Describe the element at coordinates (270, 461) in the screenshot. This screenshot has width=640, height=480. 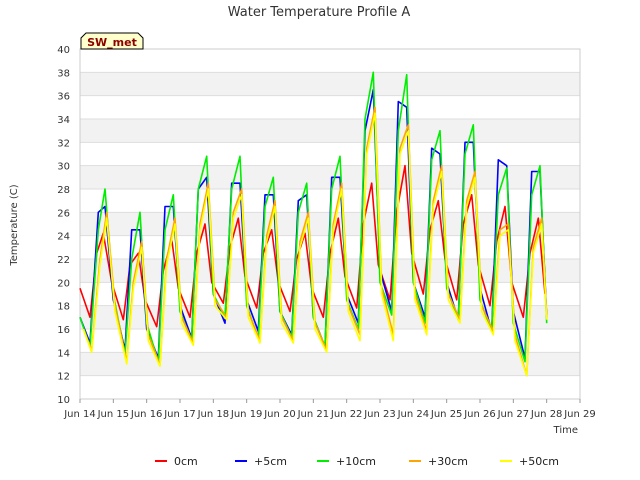
I see `legend-label: +5cm` at that location.